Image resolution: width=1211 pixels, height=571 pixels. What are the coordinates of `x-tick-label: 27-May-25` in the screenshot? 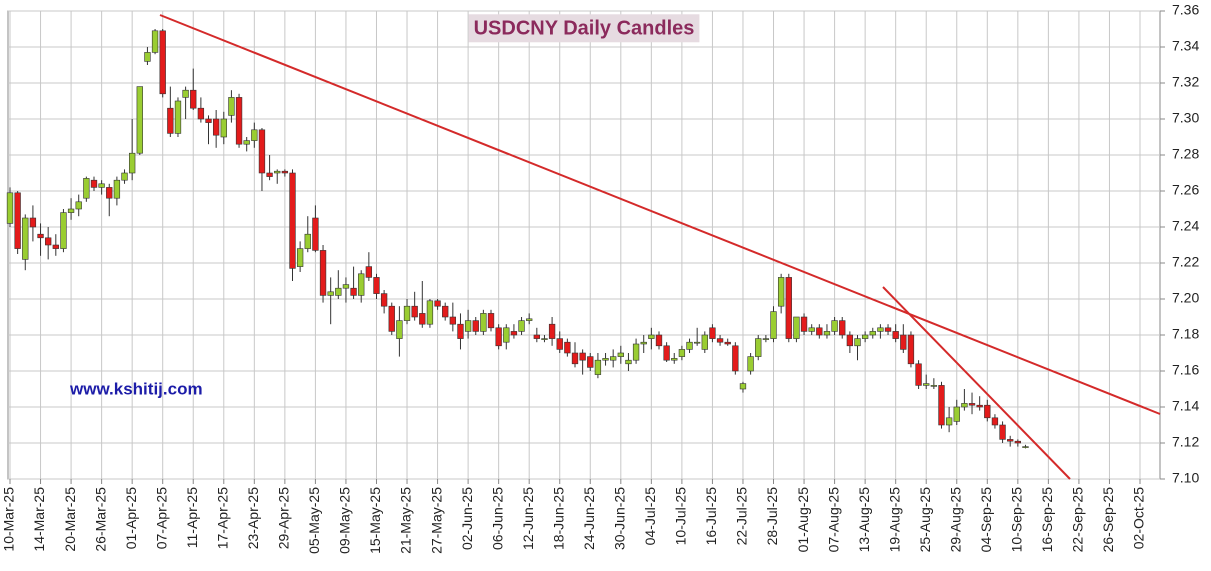 It's located at (436, 520).